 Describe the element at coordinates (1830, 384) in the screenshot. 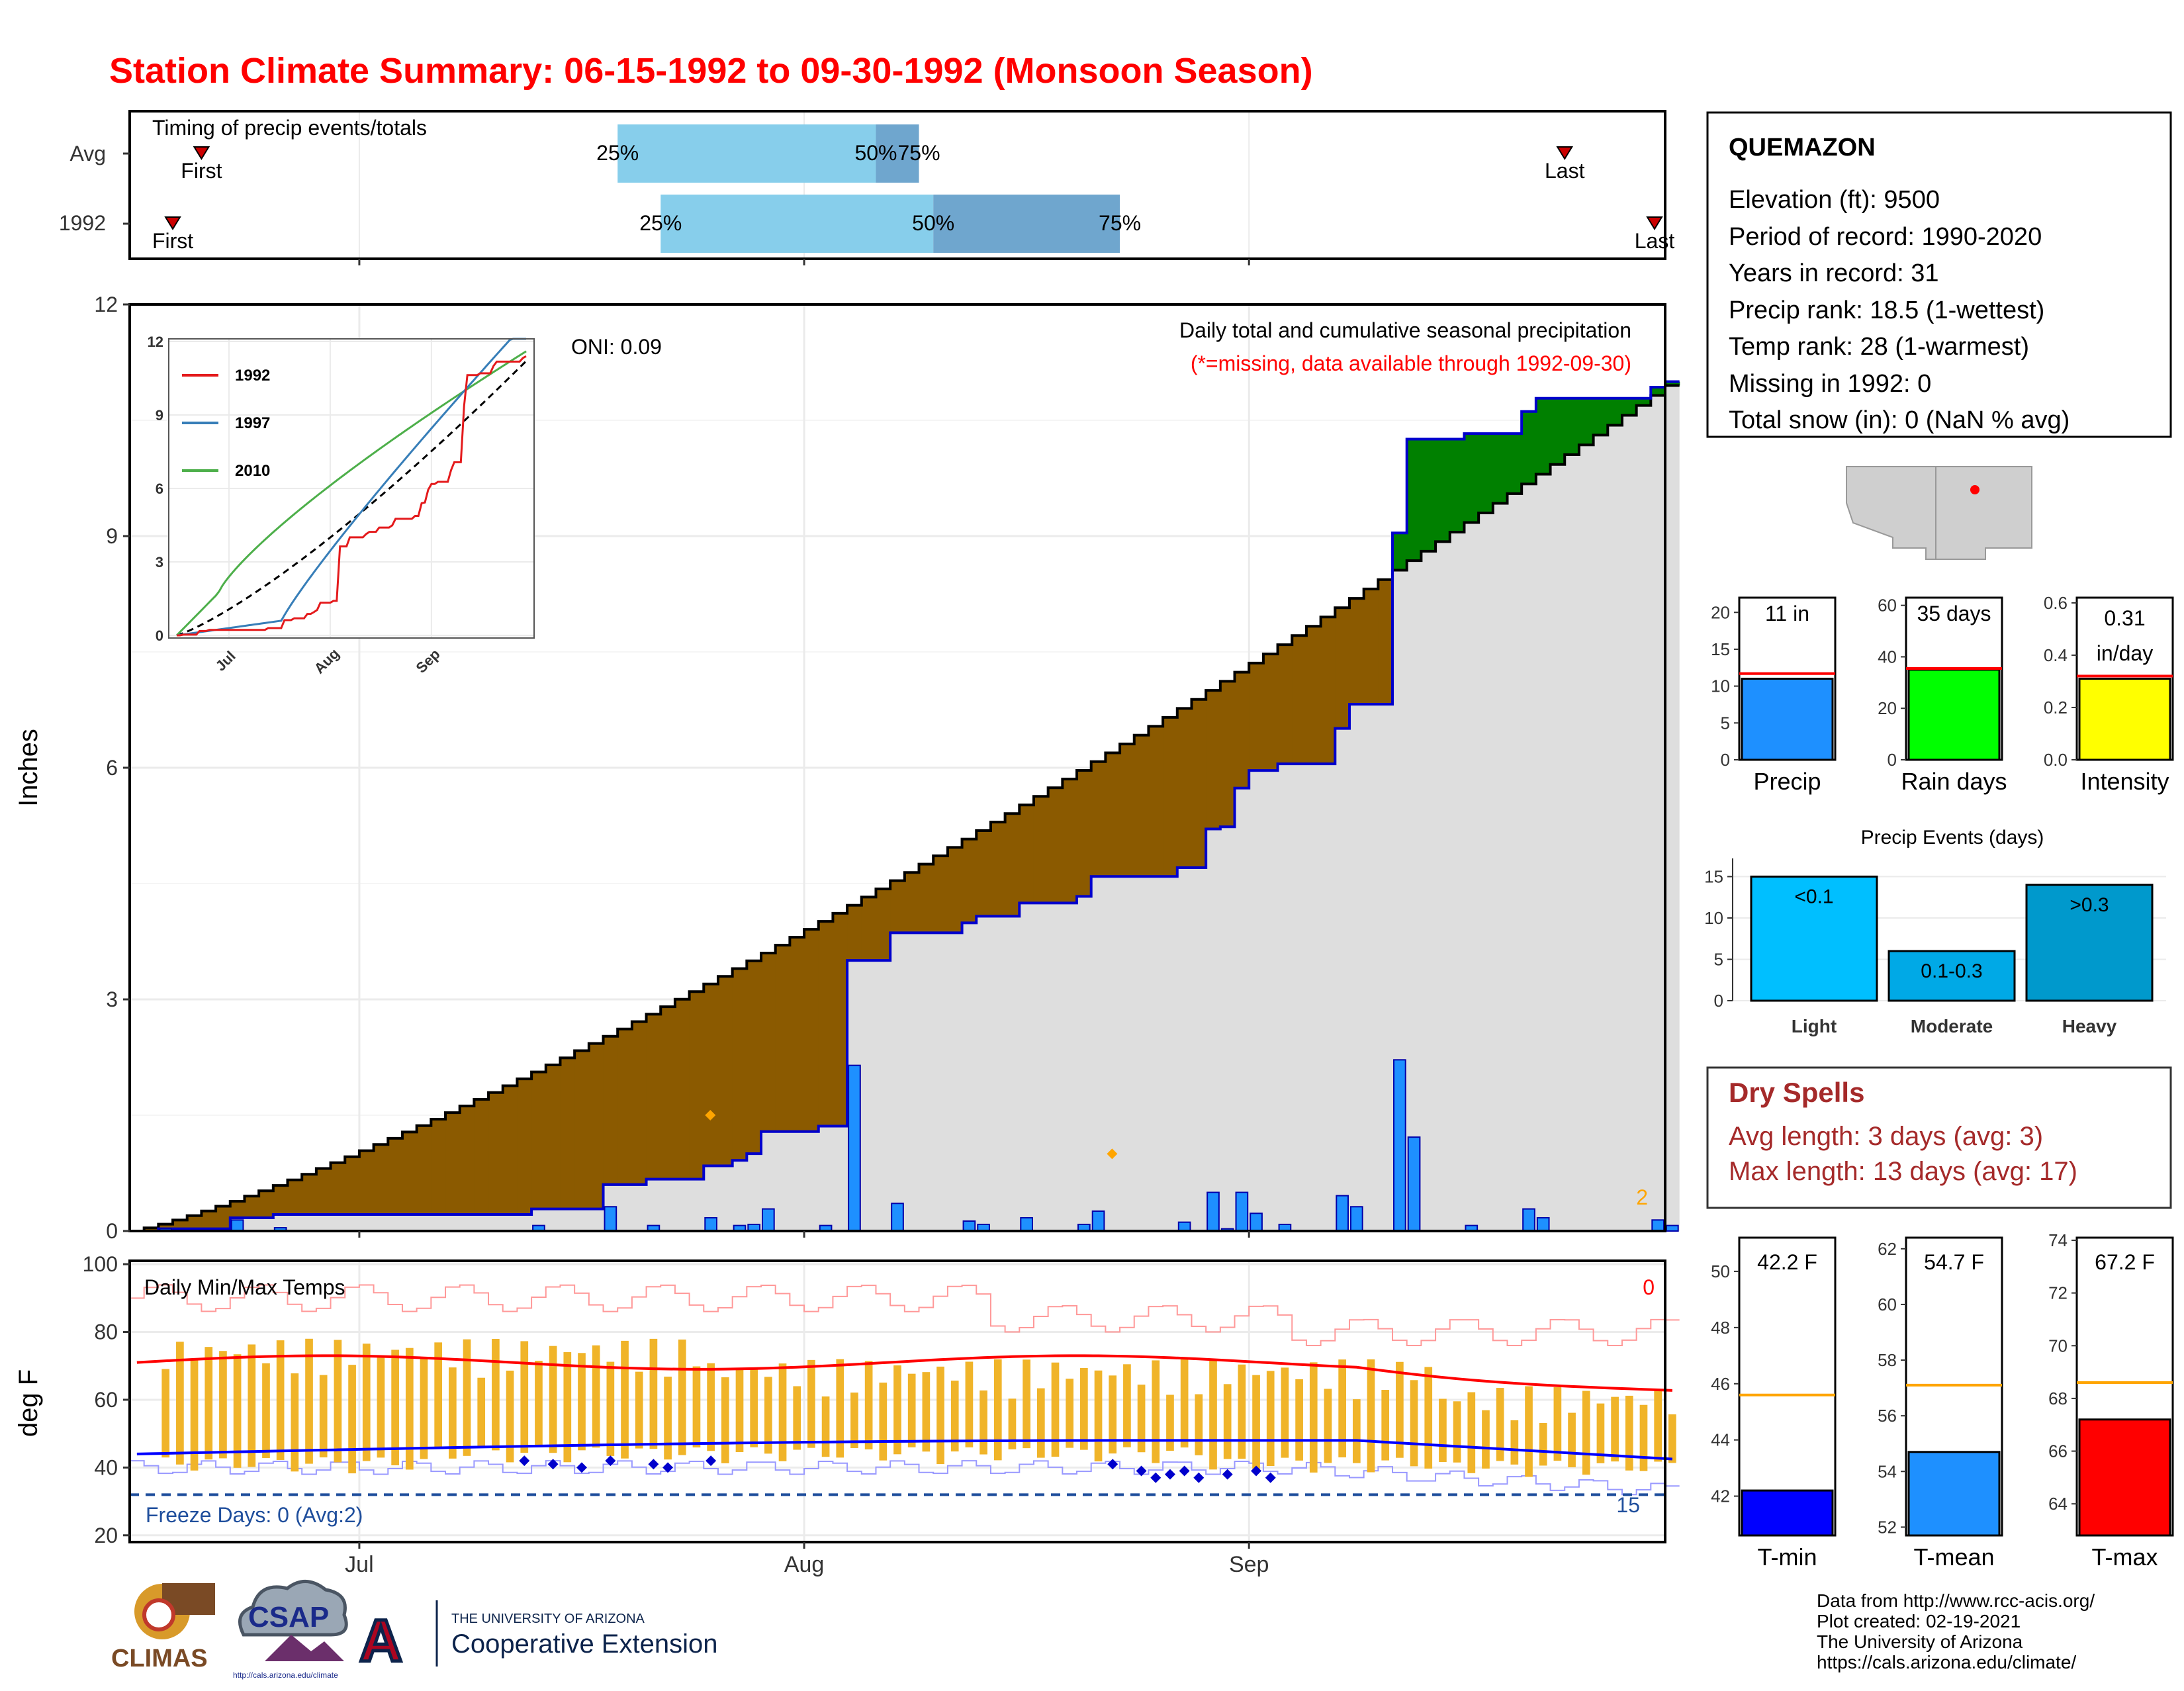

I see `station-line-6: Missing in 1992: 0` at that location.